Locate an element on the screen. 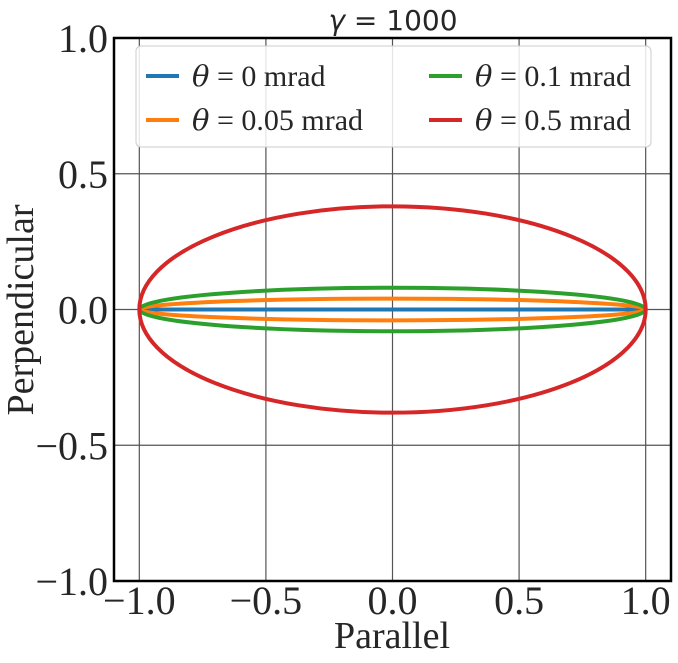 The height and width of the screenshot is (663, 678). y-tick-label: −0.5 is located at coordinates (71, 445).